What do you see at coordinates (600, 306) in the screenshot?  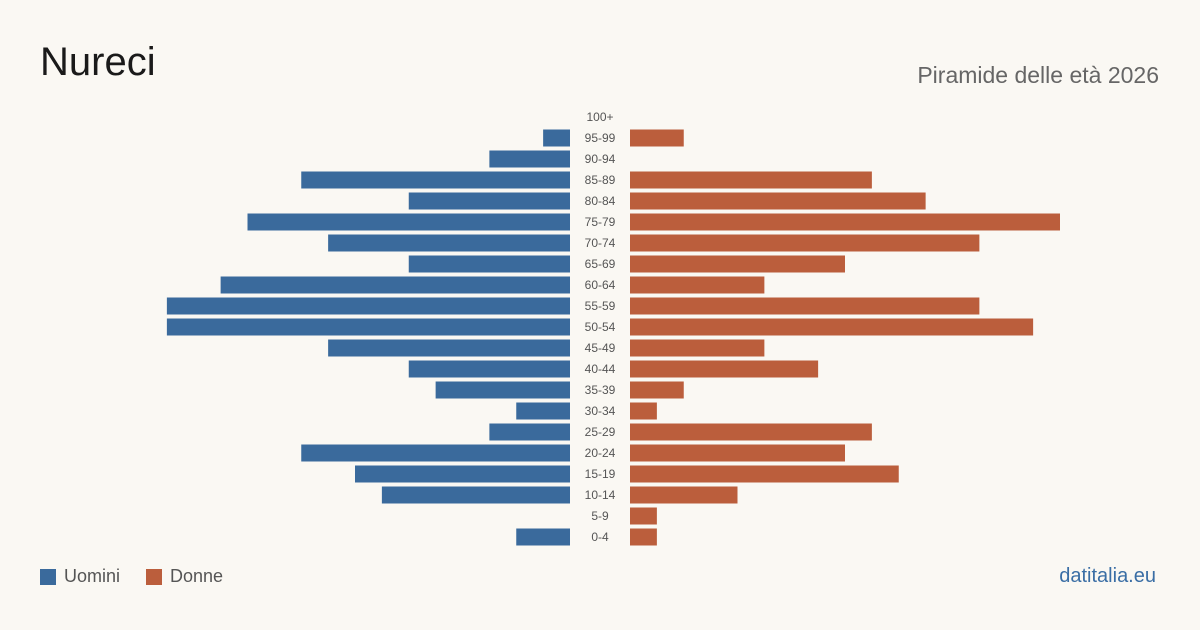 I see `age-label-55-59: 55-59` at bounding box center [600, 306].